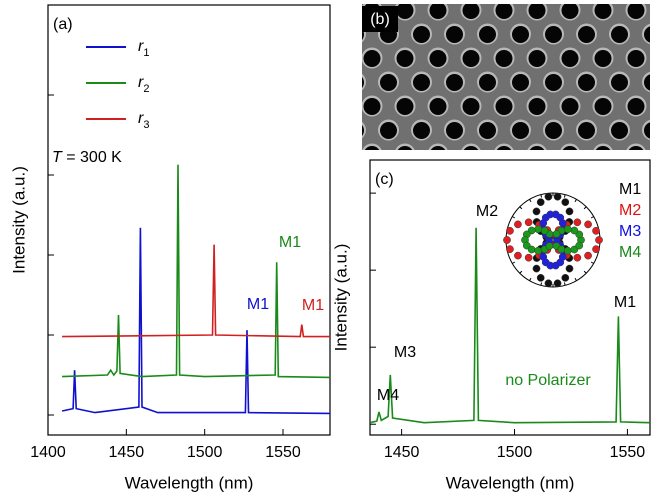  I want to click on peak-annotation: M3, so click(405, 352).